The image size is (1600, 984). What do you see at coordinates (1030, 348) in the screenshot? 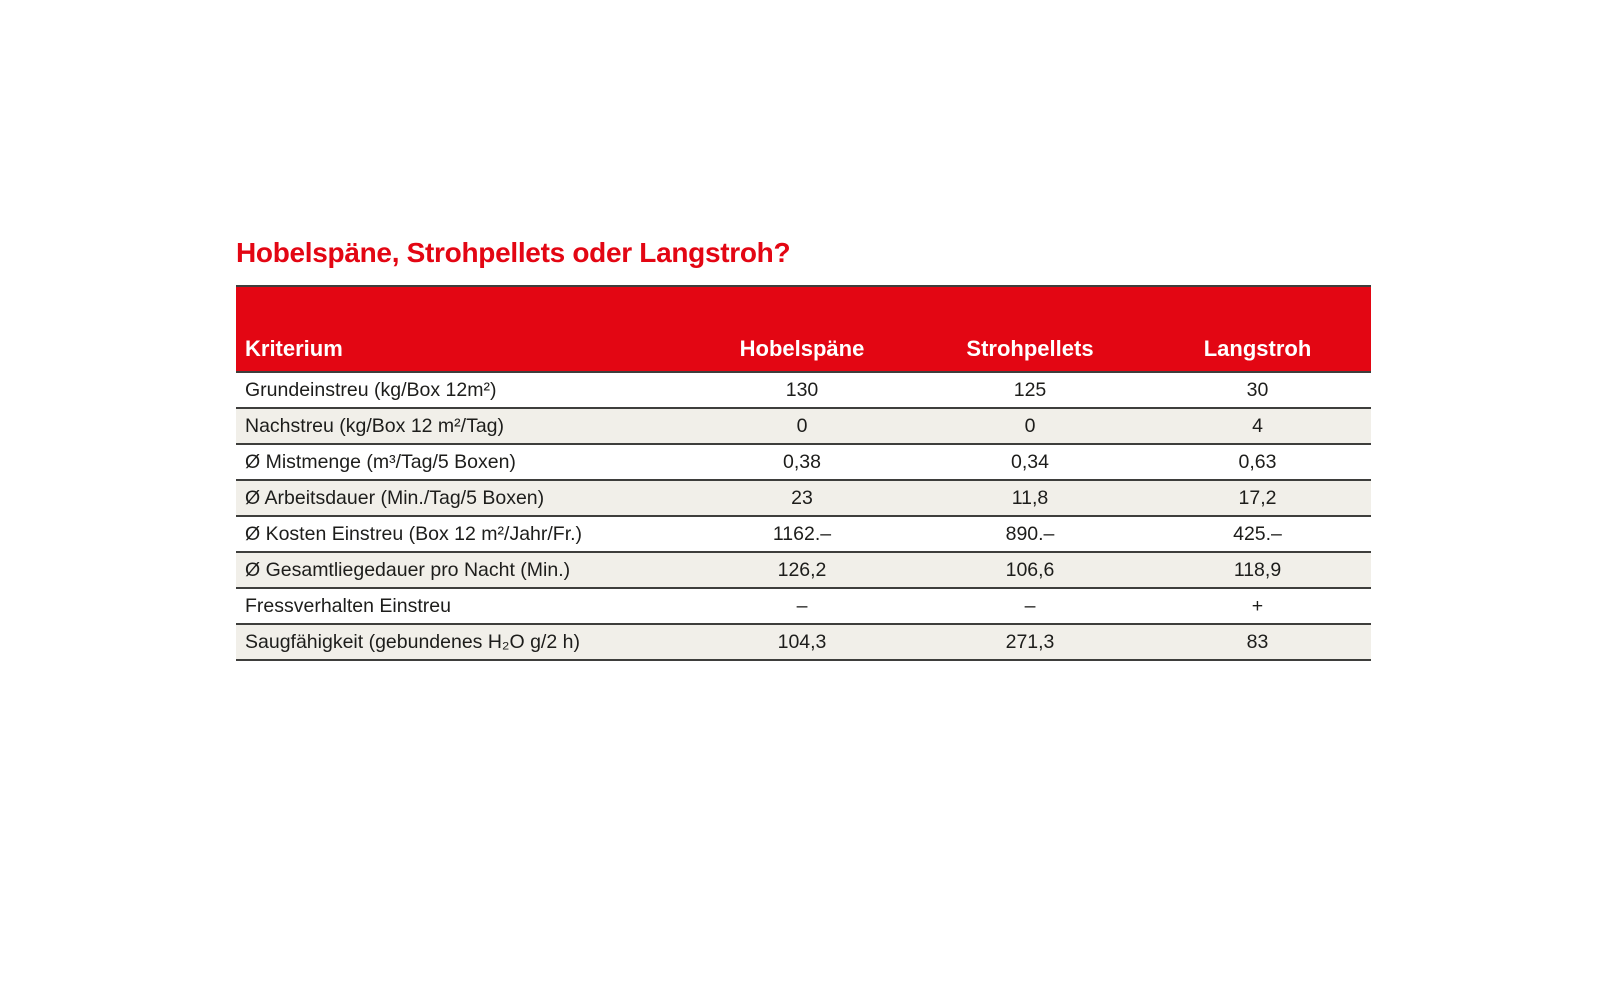
I see `column-header-strohpellets: Strohpellets` at bounding box center [1030, 348].